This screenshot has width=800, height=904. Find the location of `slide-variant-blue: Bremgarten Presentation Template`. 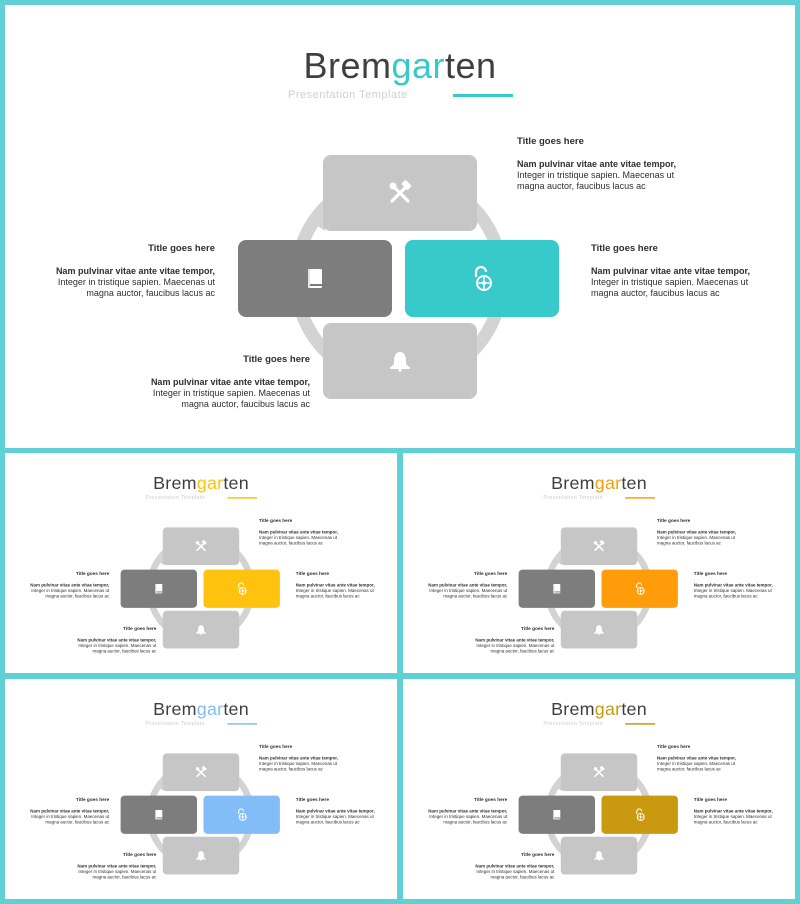

slide-variant-blue: Bremgarten Presentation Template is located at coordinates (201, 789).